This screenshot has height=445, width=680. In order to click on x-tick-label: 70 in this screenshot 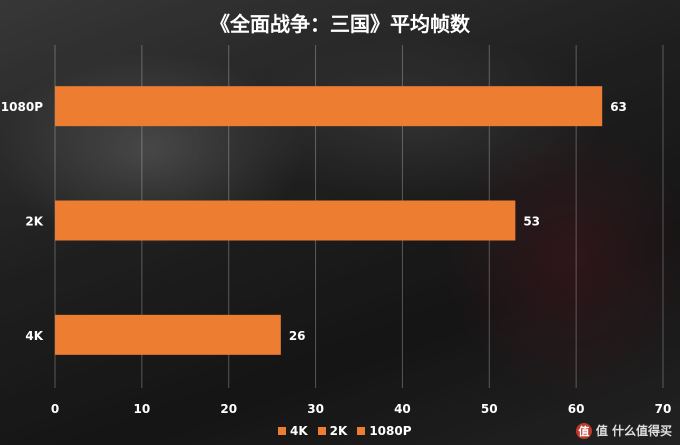, I will do `click(663, 409)`.